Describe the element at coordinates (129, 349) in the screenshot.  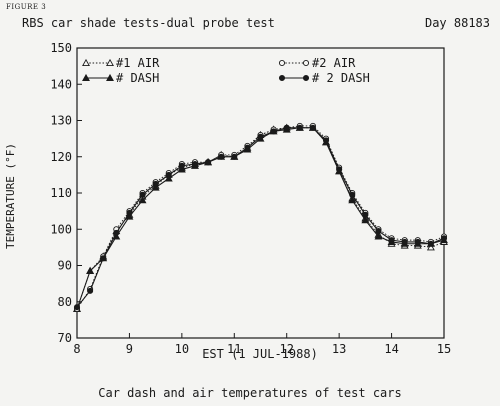
I see `x-tick-label: 9` at that location.